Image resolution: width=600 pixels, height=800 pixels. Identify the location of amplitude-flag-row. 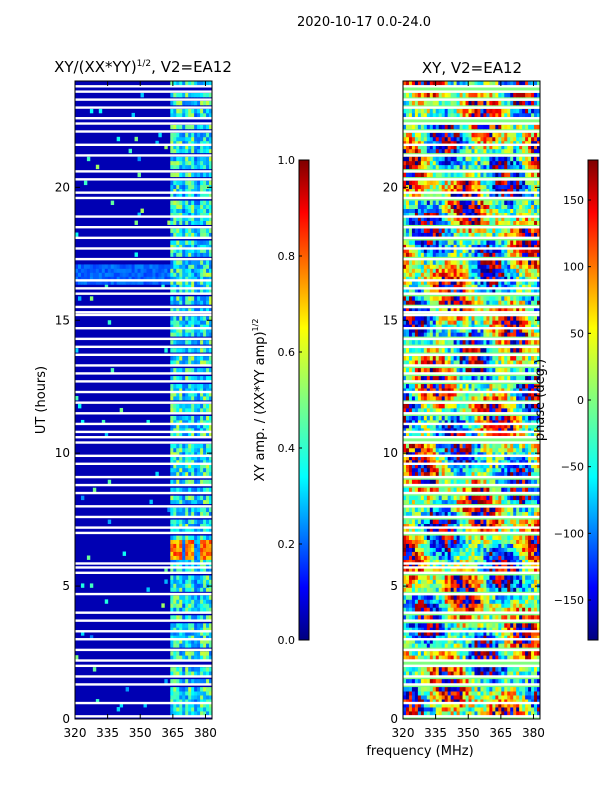
(143, 703).